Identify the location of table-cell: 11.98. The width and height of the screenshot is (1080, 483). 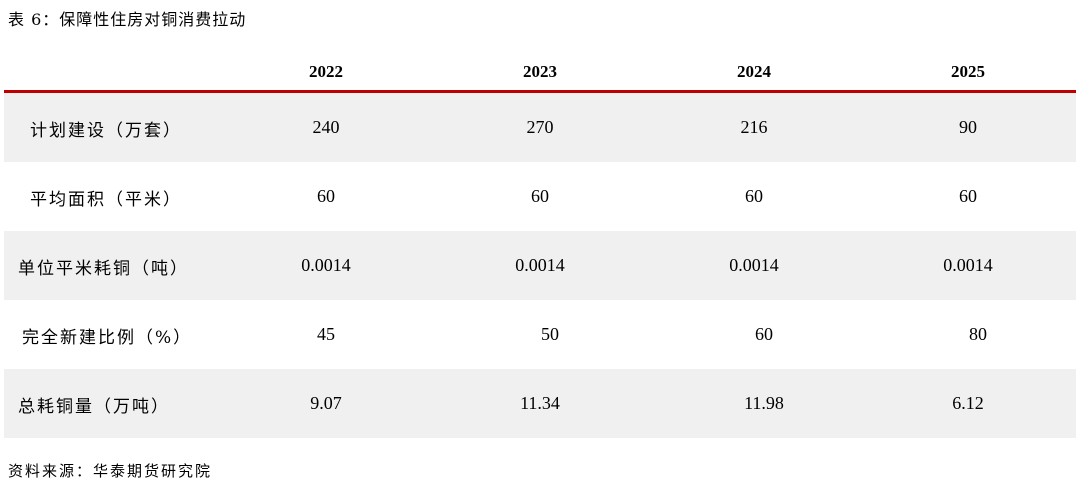
(764, 403).